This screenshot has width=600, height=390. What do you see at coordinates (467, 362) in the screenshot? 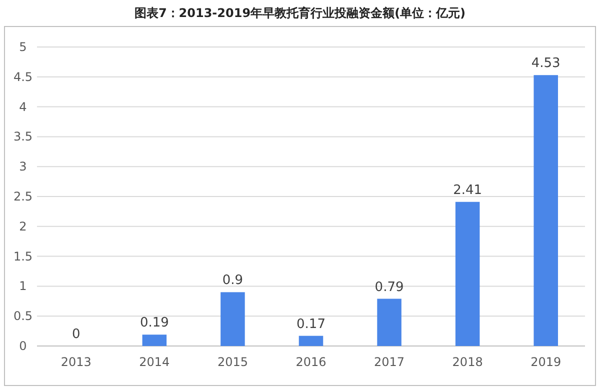
I see `x-tick-label: 2018` at bounding box center [467, 362].